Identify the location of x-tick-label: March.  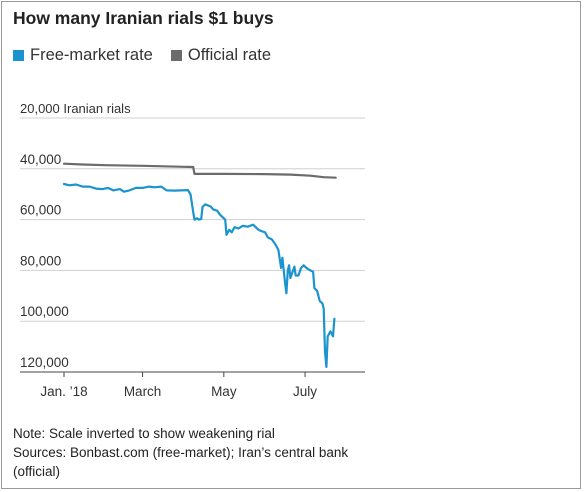
(143, 391).